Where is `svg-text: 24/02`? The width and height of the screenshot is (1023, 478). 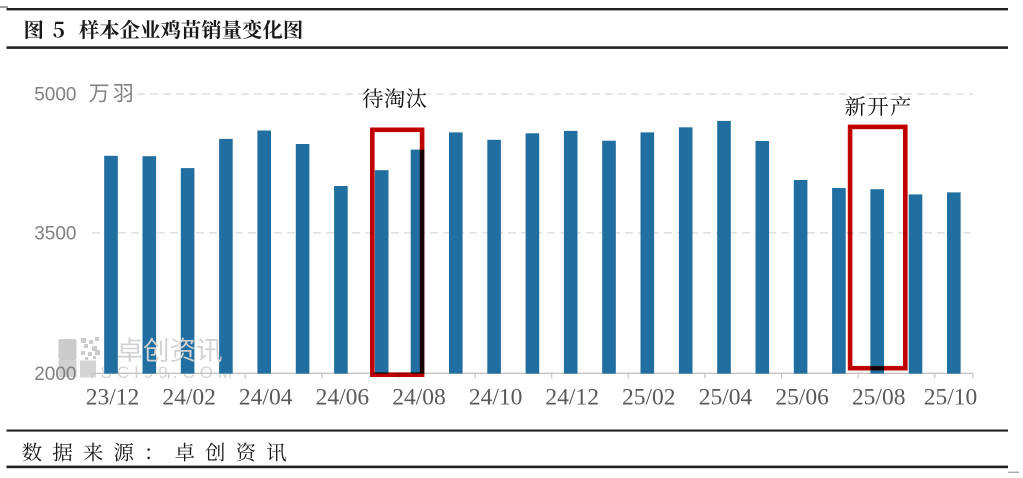
svg-text: 24/02 is located at coordinates (189, 398).